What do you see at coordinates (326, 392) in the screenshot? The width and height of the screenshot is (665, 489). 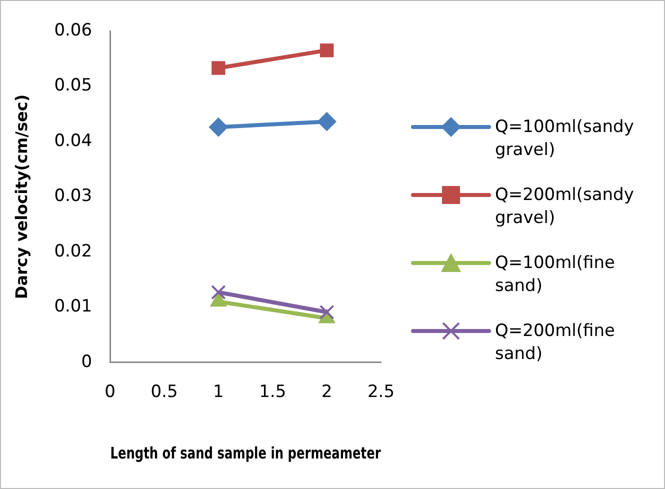 I see `x-tick-label: 2` at bounding box center [326, 392].